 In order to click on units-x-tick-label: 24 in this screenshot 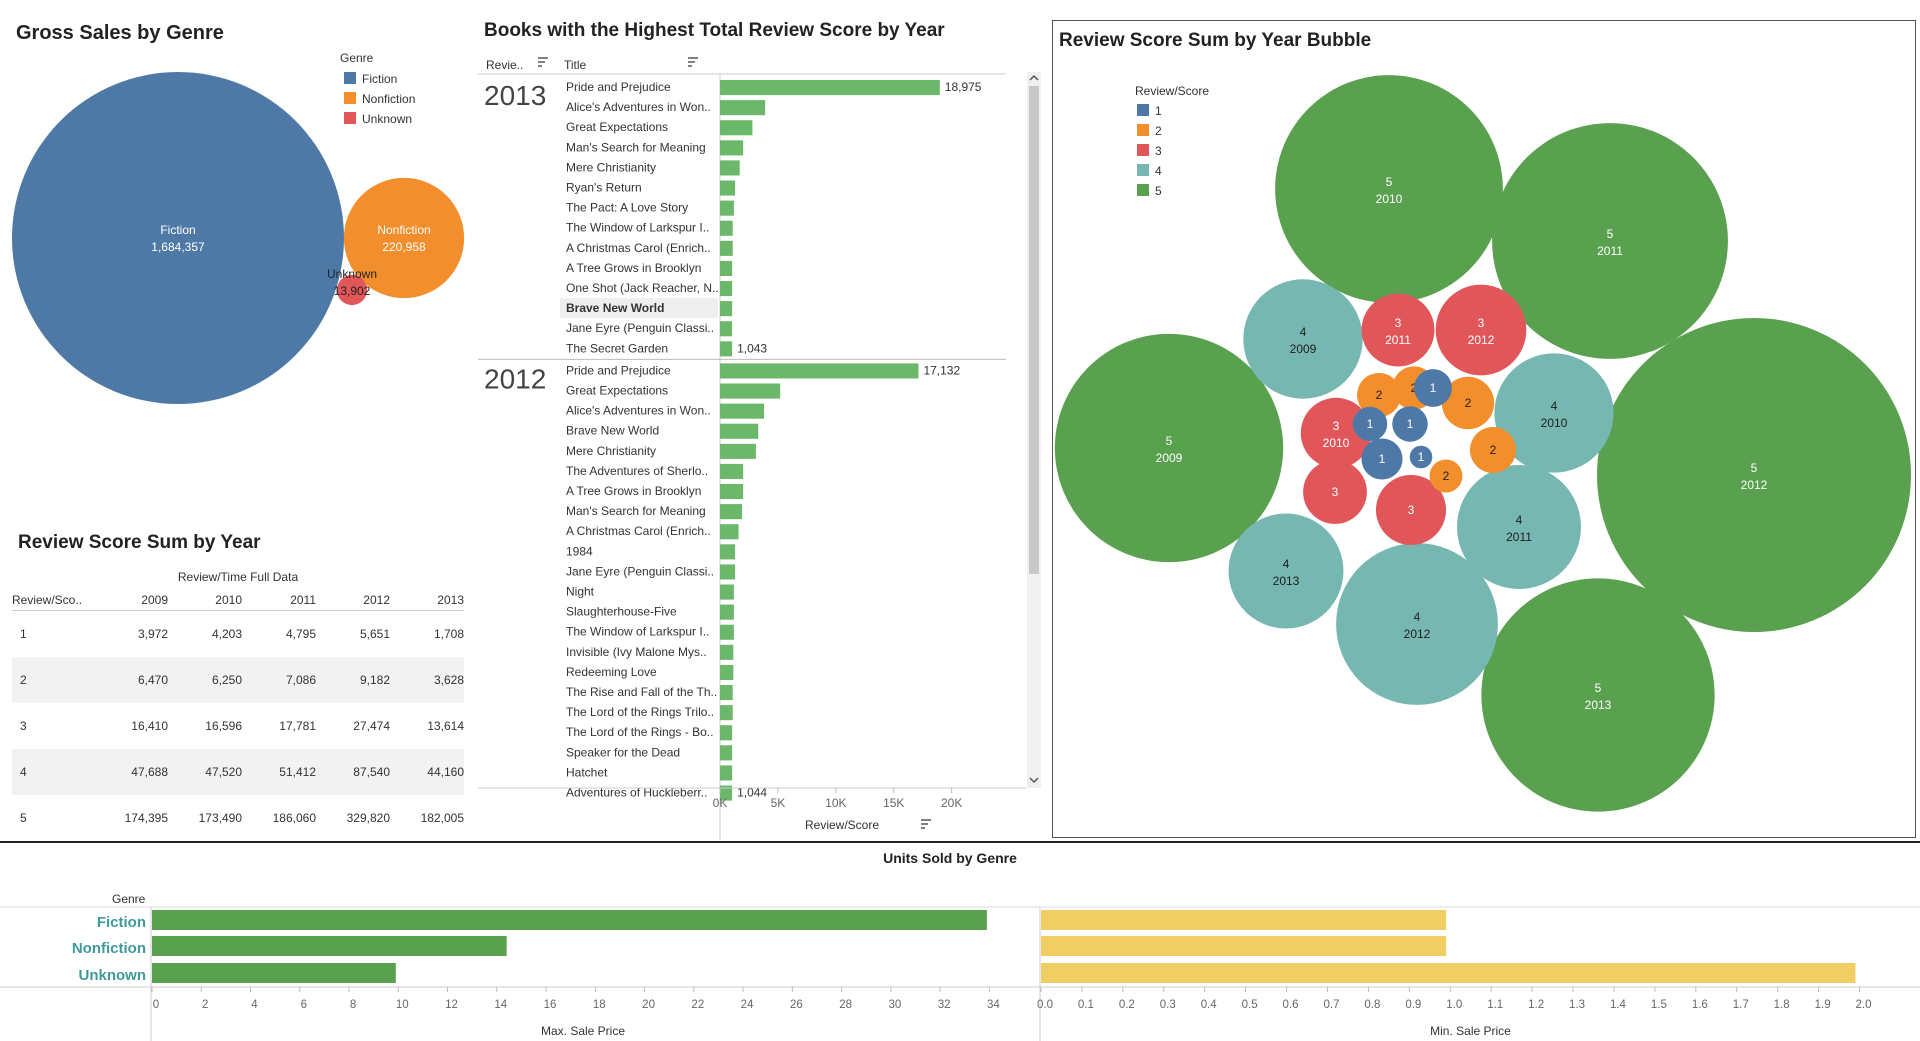, I will do `click(747, 1005)`.